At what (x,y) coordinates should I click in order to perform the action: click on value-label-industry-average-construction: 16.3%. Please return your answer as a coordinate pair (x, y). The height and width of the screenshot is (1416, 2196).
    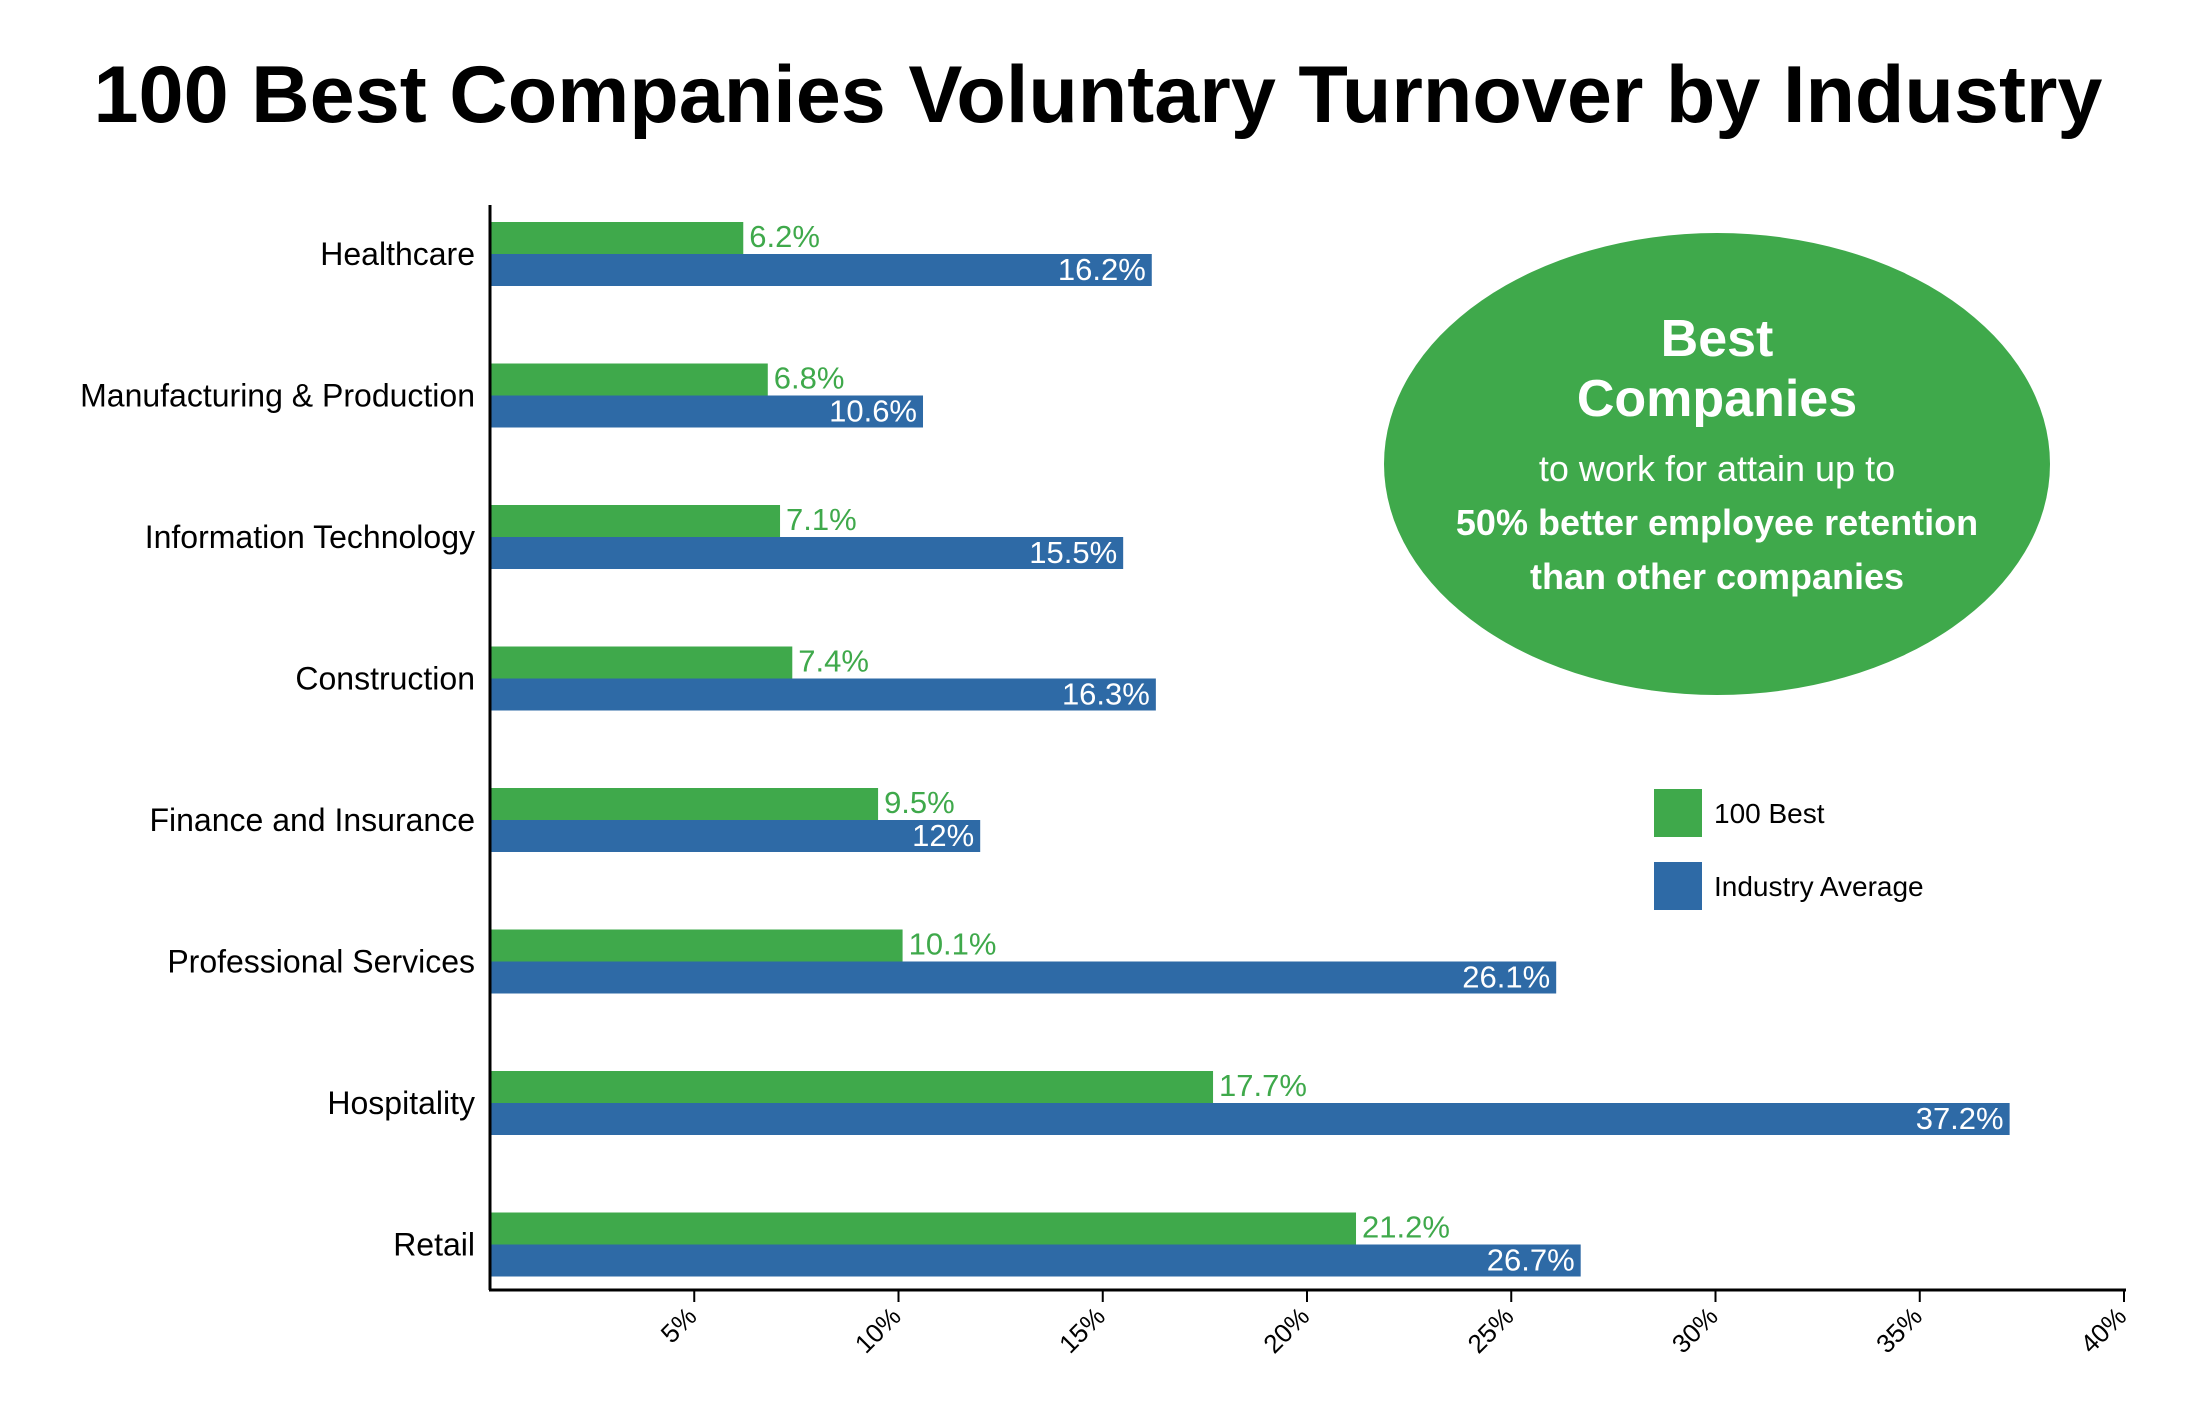
    Looking at the image, I should click on (1106, 694).